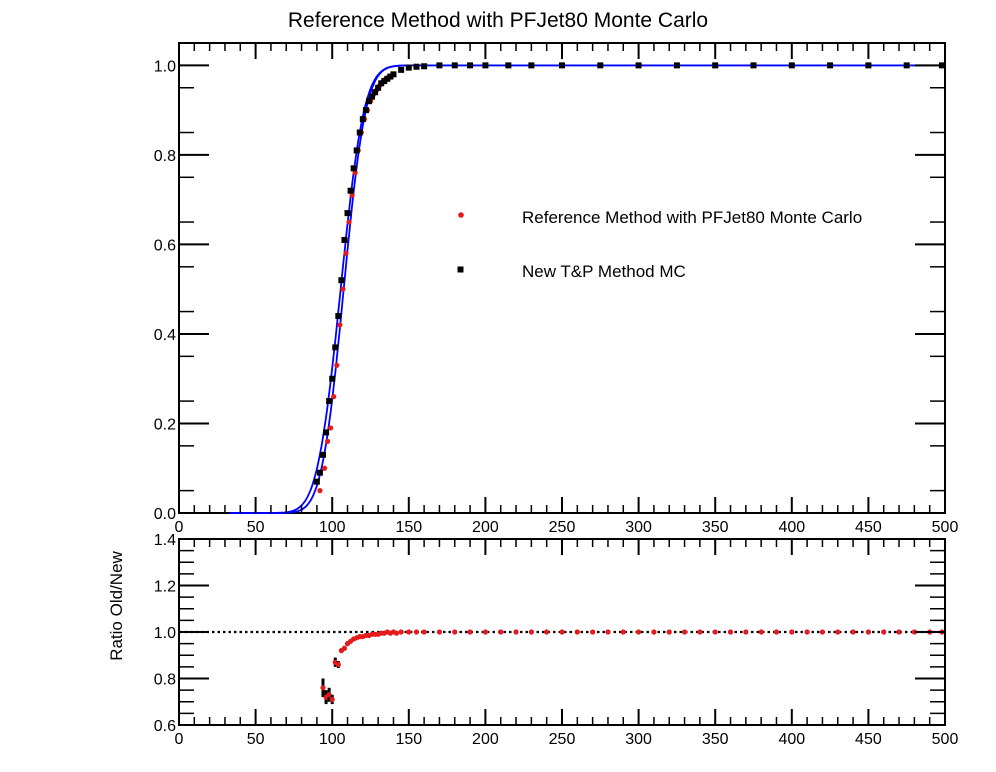 Image resolution: width=996 pixels, height=772 pixels. What do you see at coordinates (256, 739) in the screenshot?
I see `ratio-x-tick-label: 50` at bounding box center [256, 739].